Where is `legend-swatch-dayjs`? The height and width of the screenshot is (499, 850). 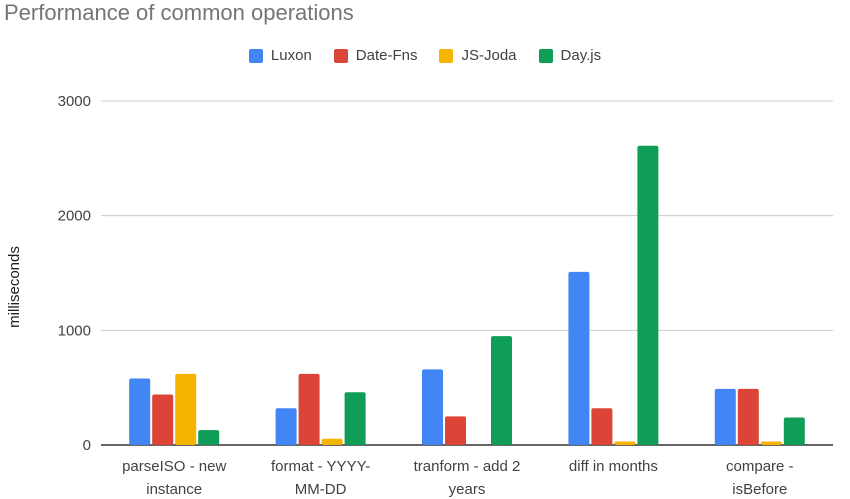
legend-swatch-dayjs is located at coordinates (545, 55).